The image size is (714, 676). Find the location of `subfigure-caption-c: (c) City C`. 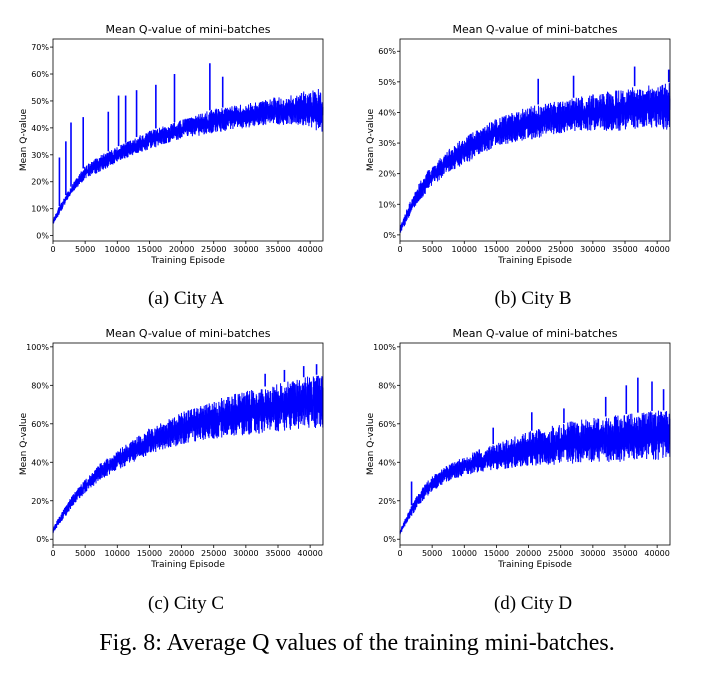

subfigure-caption-c: (c) City C is located at coordinates (186, 603).